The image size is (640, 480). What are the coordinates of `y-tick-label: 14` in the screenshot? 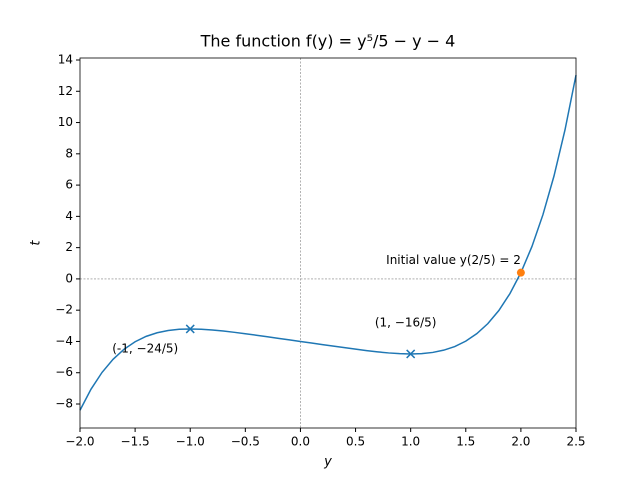 It's located at (65, 60).